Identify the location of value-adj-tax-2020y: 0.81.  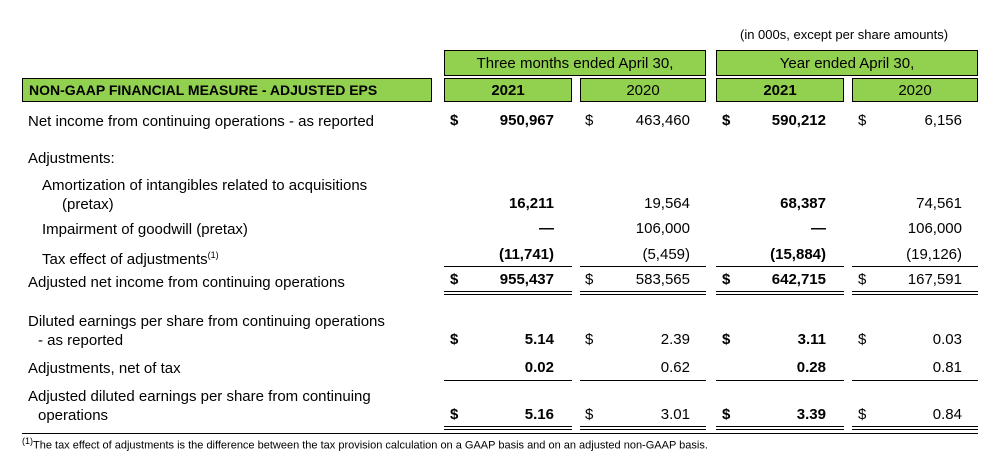
(947, 367).